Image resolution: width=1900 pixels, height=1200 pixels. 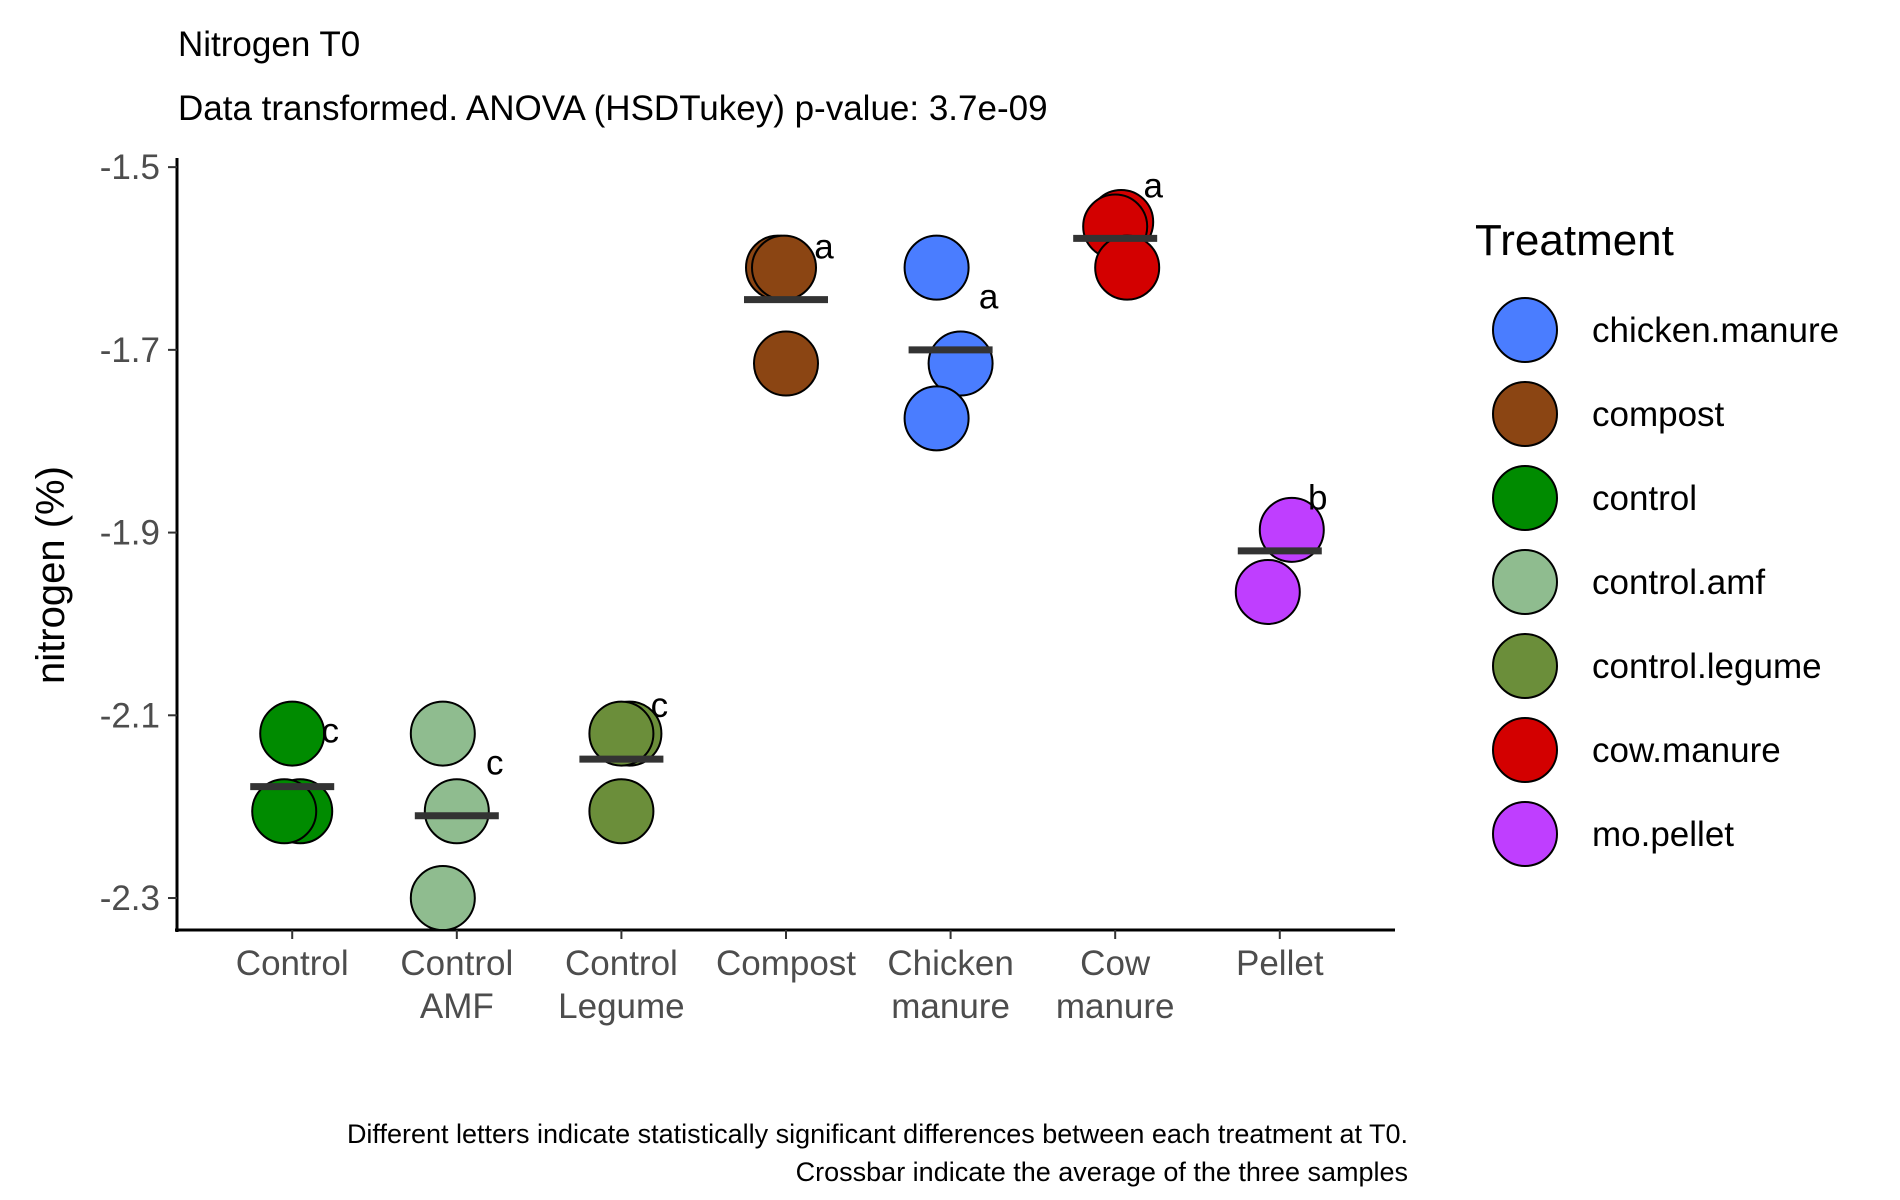 What do you see at coordinates (51, 575) in the screenshot?
I see `y-axis-title: nitrogen (%)` at bounding box center [51, 575].